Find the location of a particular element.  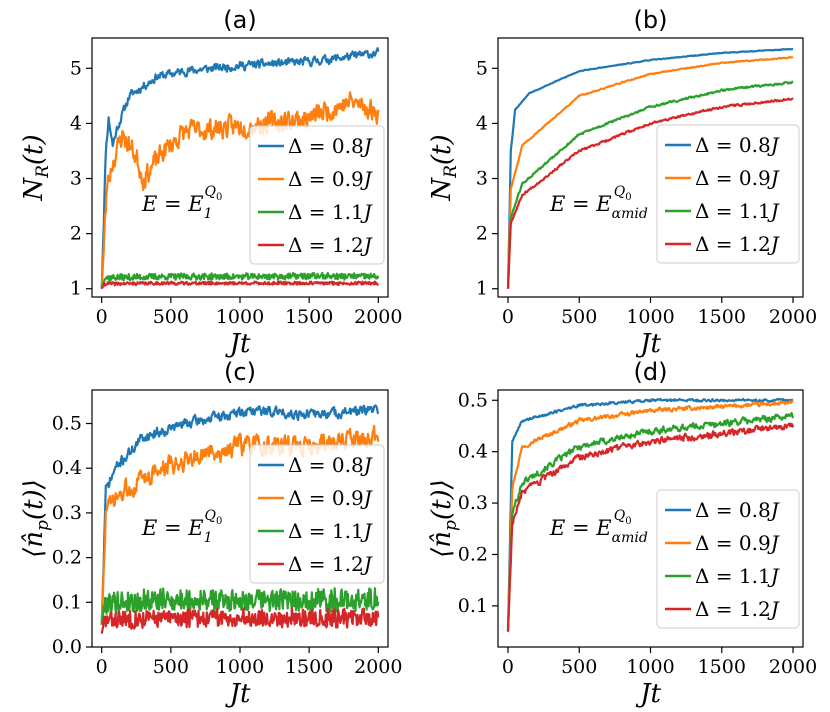

annotation-supsub: 0 is located at coordinates (219, 197).